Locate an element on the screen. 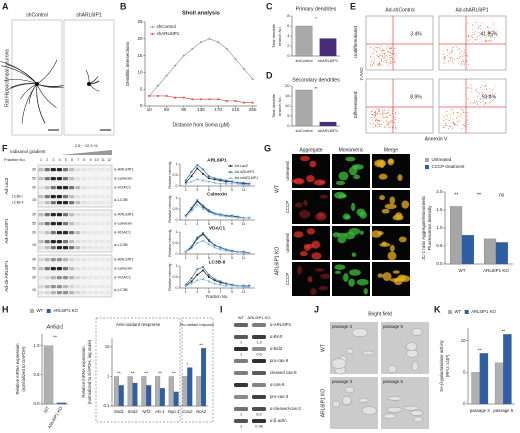  label: α-calnexin is located at coordinates (123, 268).